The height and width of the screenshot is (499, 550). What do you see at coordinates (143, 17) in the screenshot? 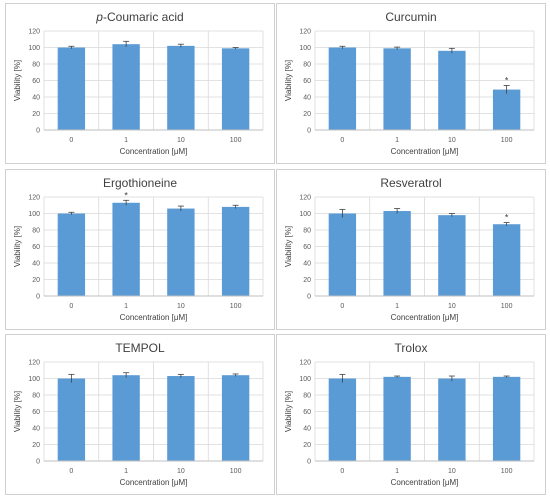
I see `chart-title-text: -Coumaric acid` at bounding box center [143, 17].